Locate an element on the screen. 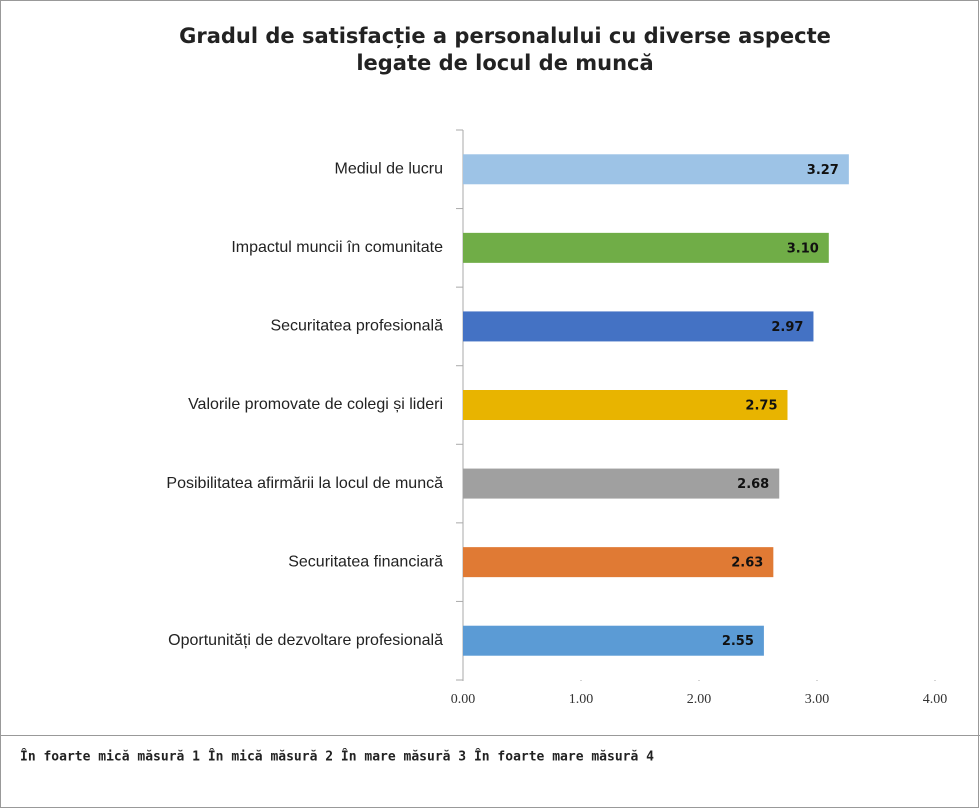 Image resolution: width=980 pixels, height=809 pixels. x-tick-label: 0.00 is located at coordinates (463, 699).